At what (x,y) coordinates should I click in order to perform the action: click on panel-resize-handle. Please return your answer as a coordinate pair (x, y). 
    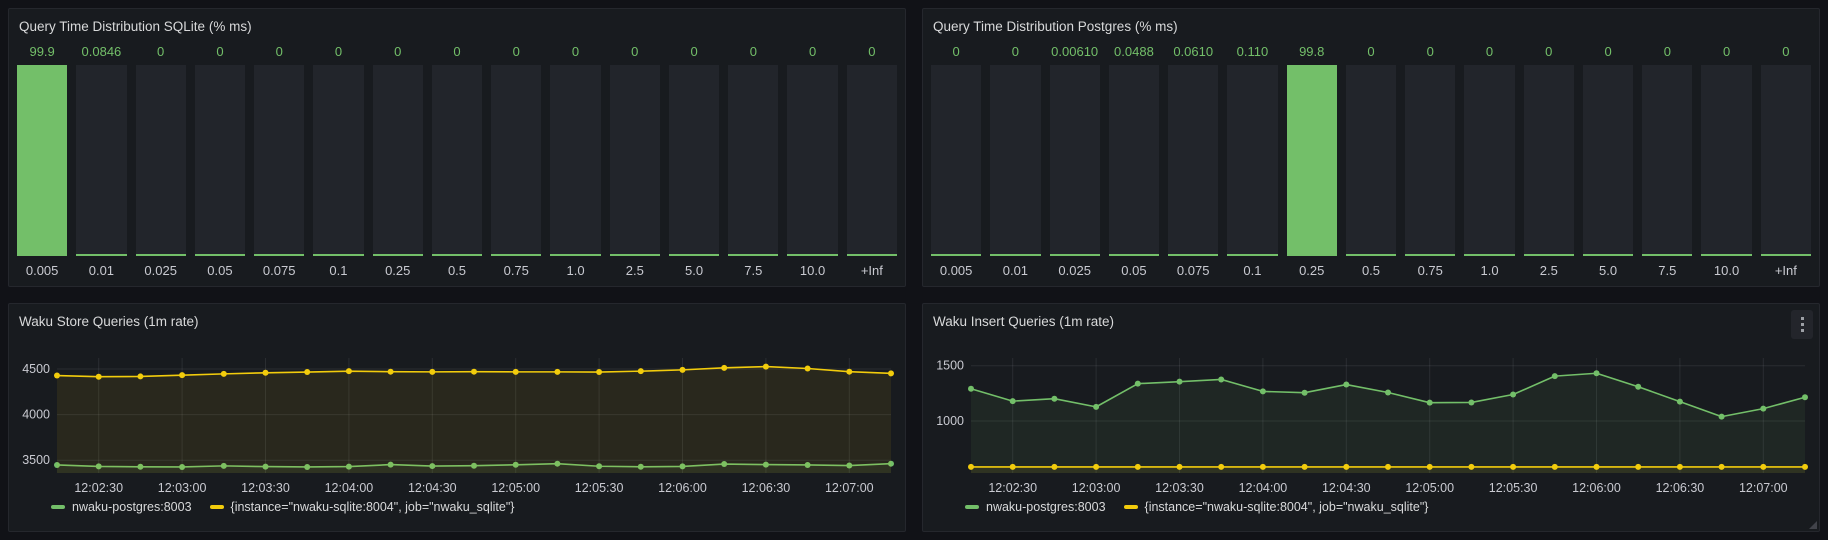
    Looking at the image, I should click on (1813, 525).